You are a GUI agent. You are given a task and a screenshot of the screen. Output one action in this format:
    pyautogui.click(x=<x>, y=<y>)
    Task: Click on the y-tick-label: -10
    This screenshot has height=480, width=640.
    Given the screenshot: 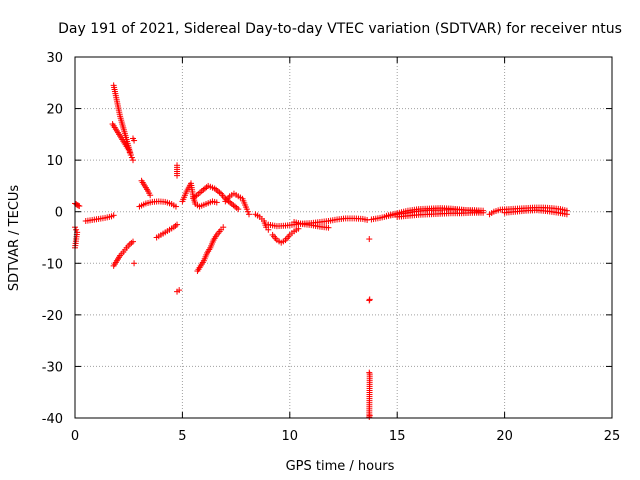 What is the action you would take?
    pyautogui.click(x=52, y=264)
    